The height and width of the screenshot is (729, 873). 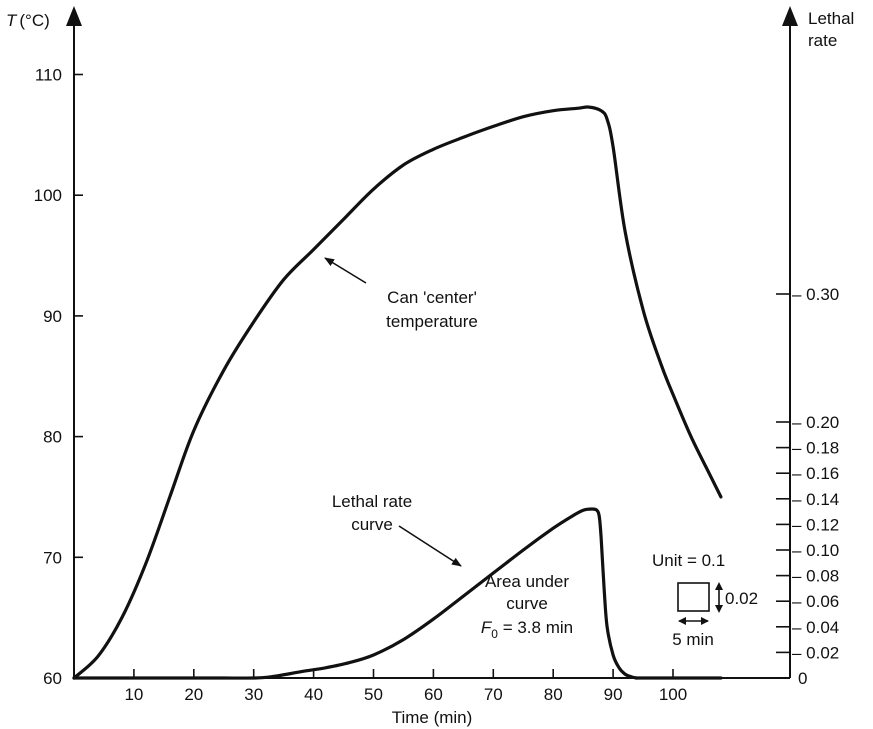 I want to click on left-y-tick-label: 110, so click(x=48, y=75).